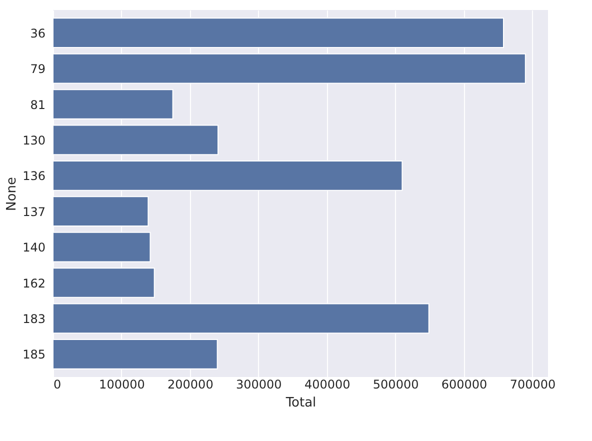  Describe the element at coordinates (34, 247) in the screenshot. I see `y-tick-label: 140` at that location.